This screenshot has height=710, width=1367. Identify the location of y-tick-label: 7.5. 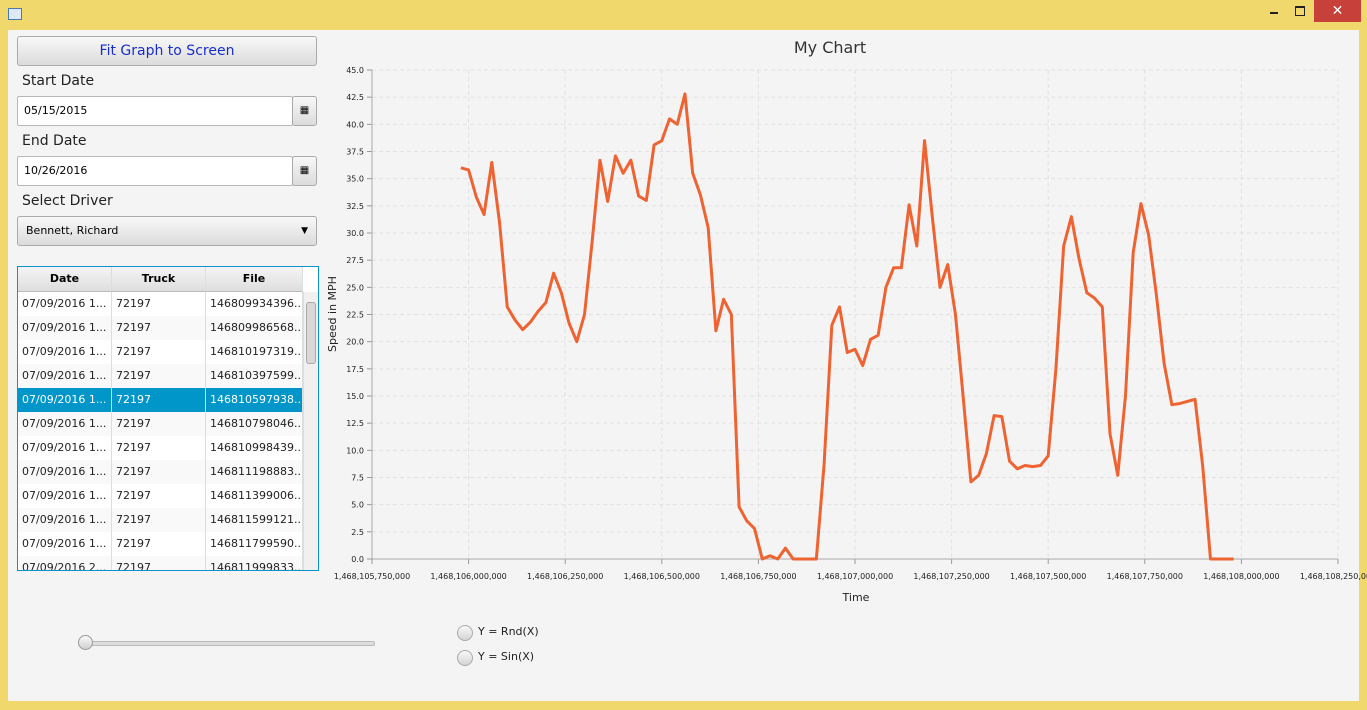
(357, 478).